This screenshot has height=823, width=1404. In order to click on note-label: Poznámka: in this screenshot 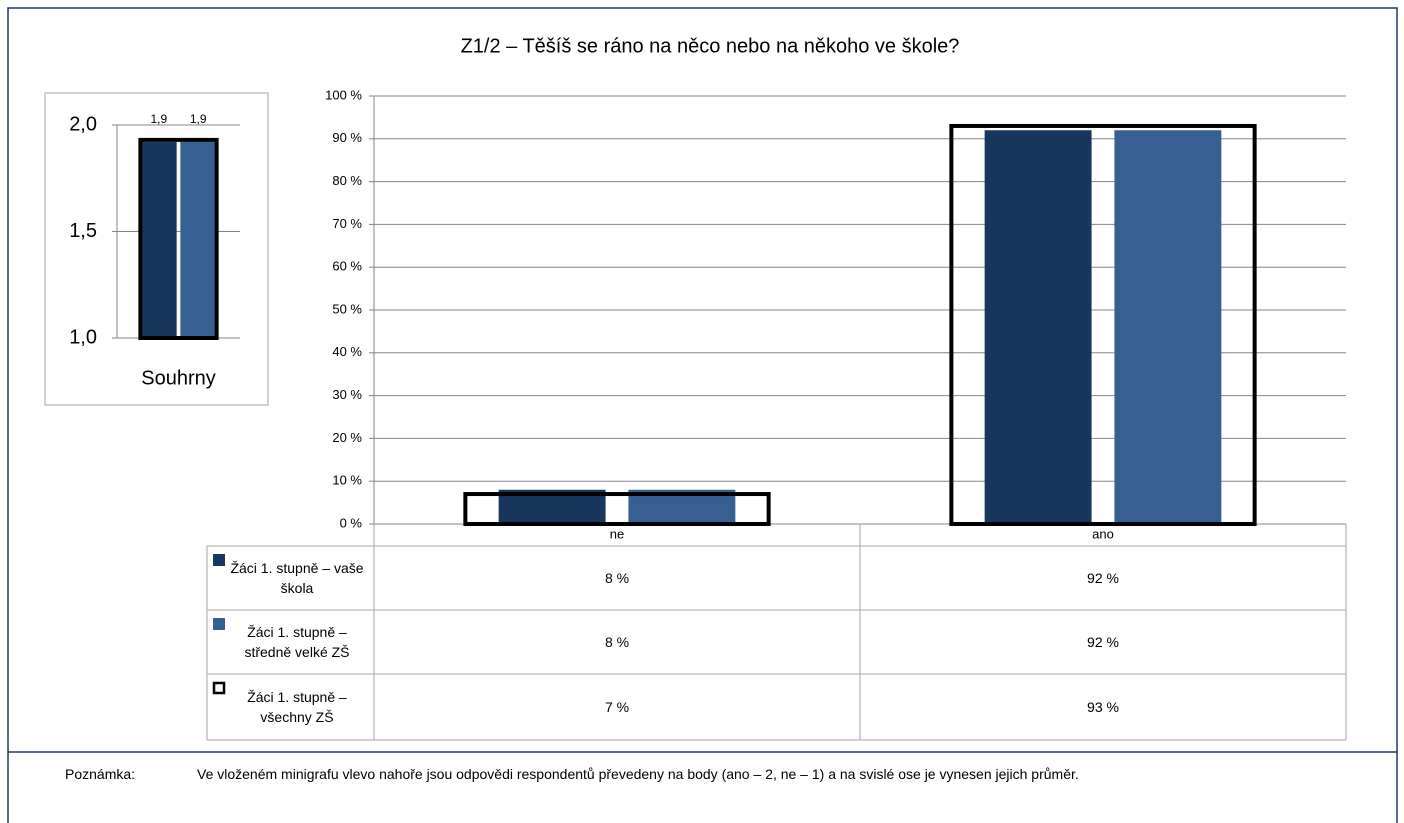, I will do `click(100, 774)`.